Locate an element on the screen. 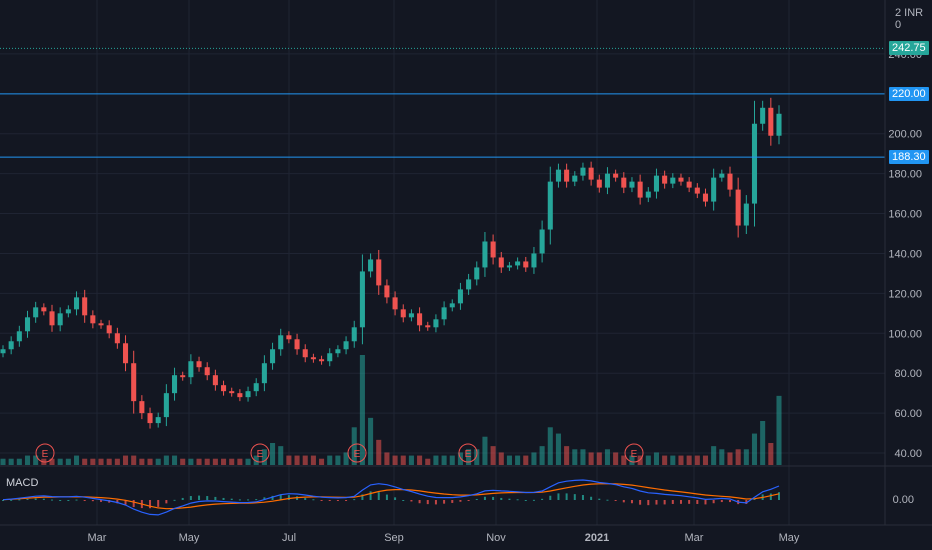 Image resolution: width=932 pixels, height=550 pixels. x-tick-label: Mar is located at coordinates (694, 538).